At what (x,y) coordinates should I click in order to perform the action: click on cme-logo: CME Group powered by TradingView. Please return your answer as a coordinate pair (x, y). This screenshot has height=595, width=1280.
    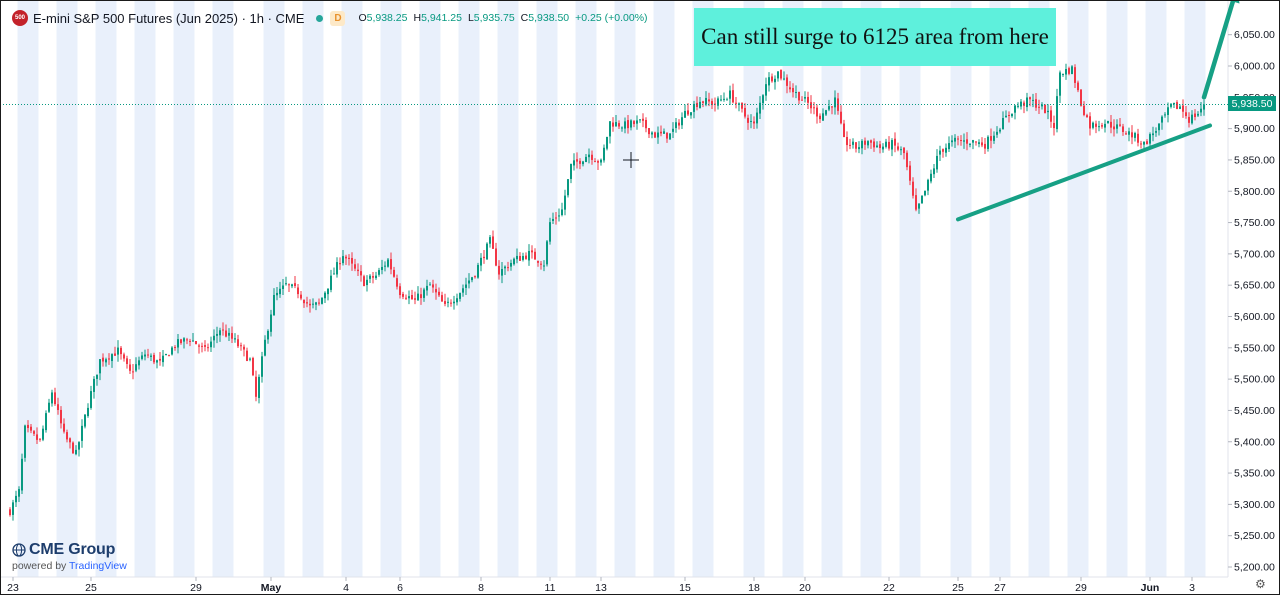
    Looking at the image, I should click on (69, 556).